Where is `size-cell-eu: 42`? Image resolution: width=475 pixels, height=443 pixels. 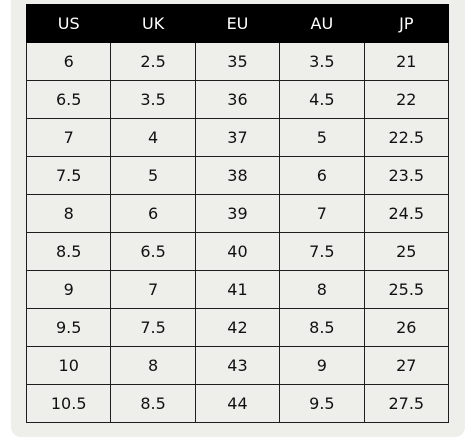
size-cell-eu: 42 is located at coordinates (237, 327).